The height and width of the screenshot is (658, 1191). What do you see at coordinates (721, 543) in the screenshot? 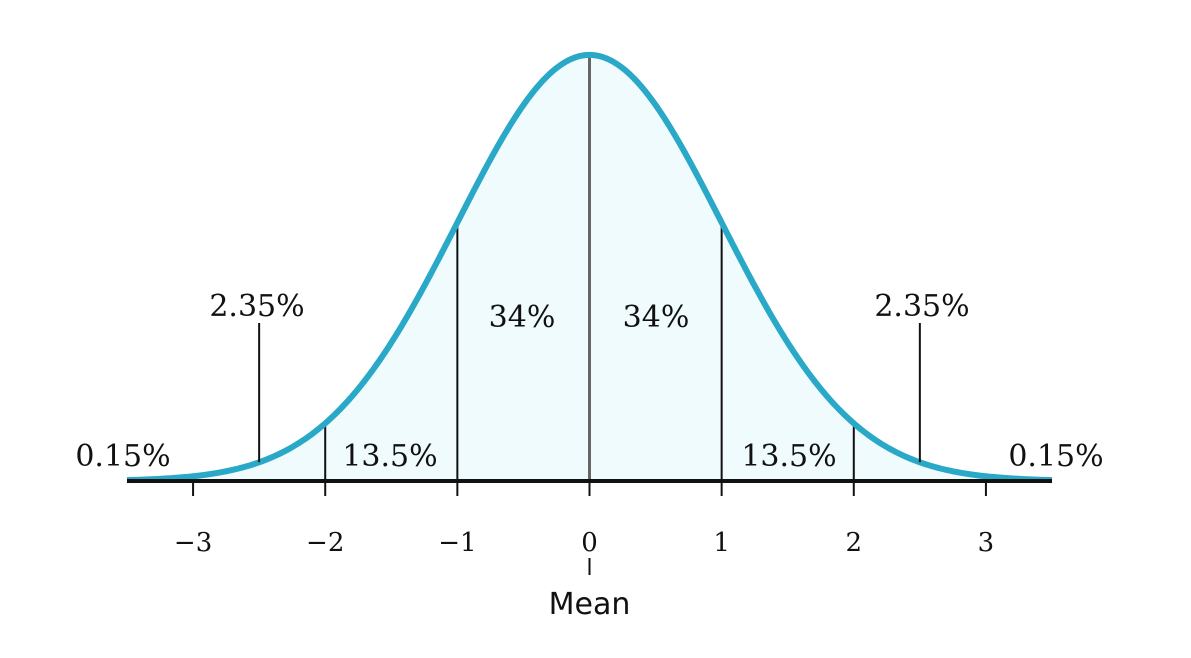
I see `x-tick-label: 1` at bounding box center [721, 543].